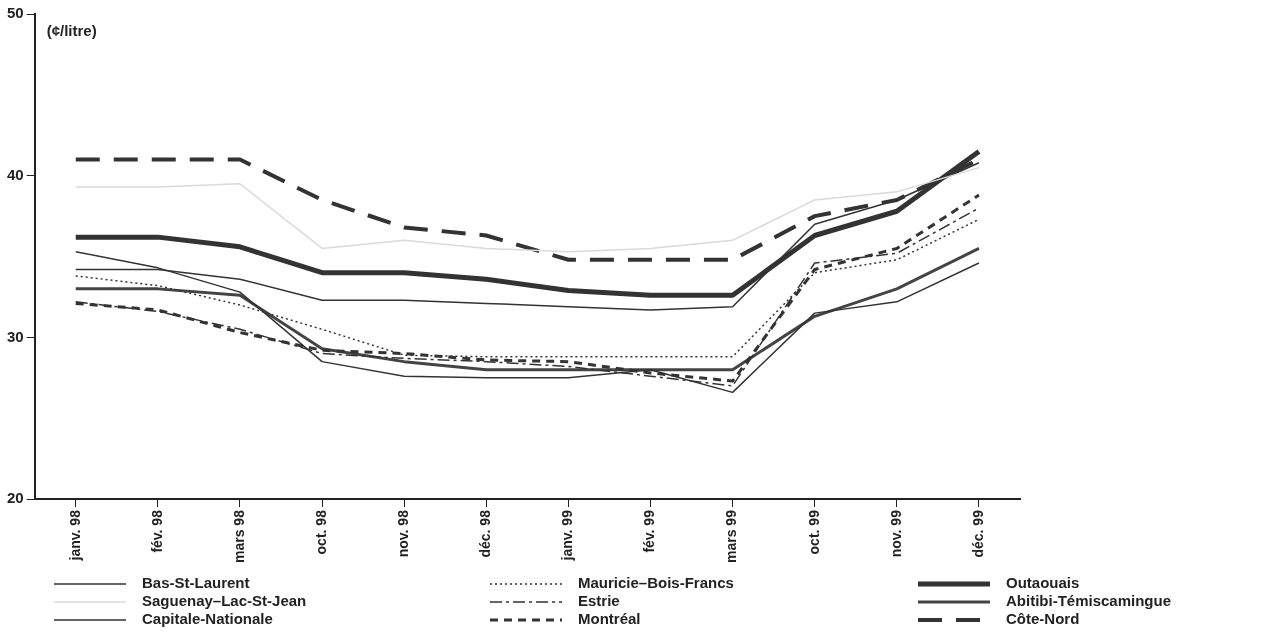 This screenshot has width=1265, height=640. Describe the element at coordinates (656, 583) in the screenshot. I see `legend-label: Mauricie–Bois-Francs` at that location.